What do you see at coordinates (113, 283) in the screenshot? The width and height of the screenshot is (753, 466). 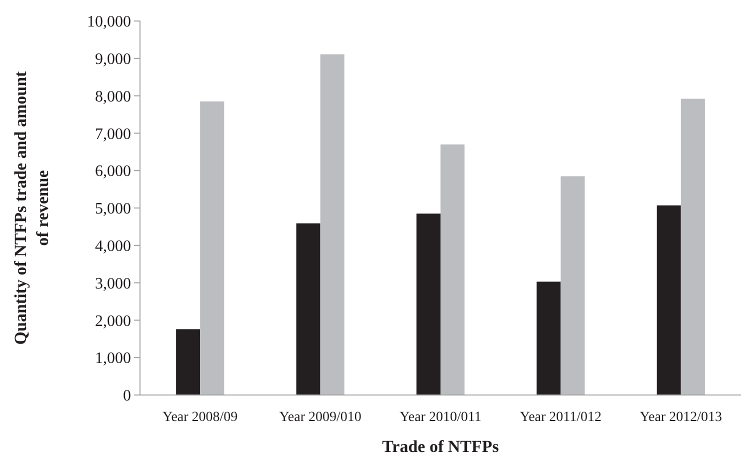 I see `y-tick-label: 3,000` at bounding box center [113, 283].